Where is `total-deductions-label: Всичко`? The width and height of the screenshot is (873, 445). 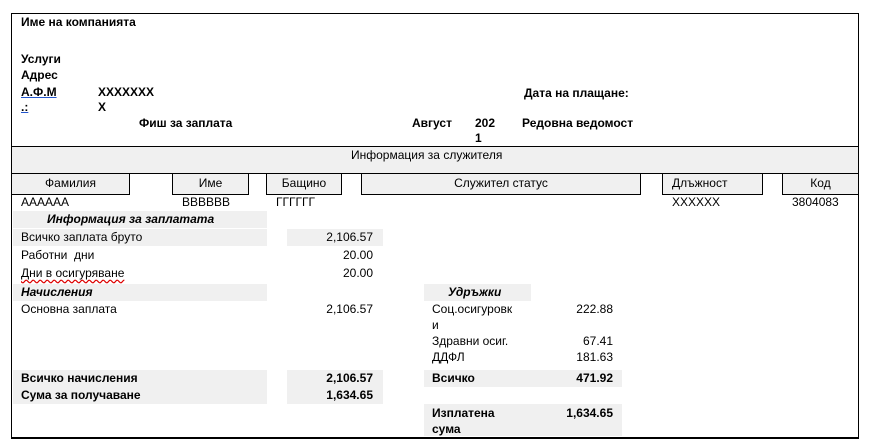 total-deductions-label: Всичко is located at coordinates (453, 378).